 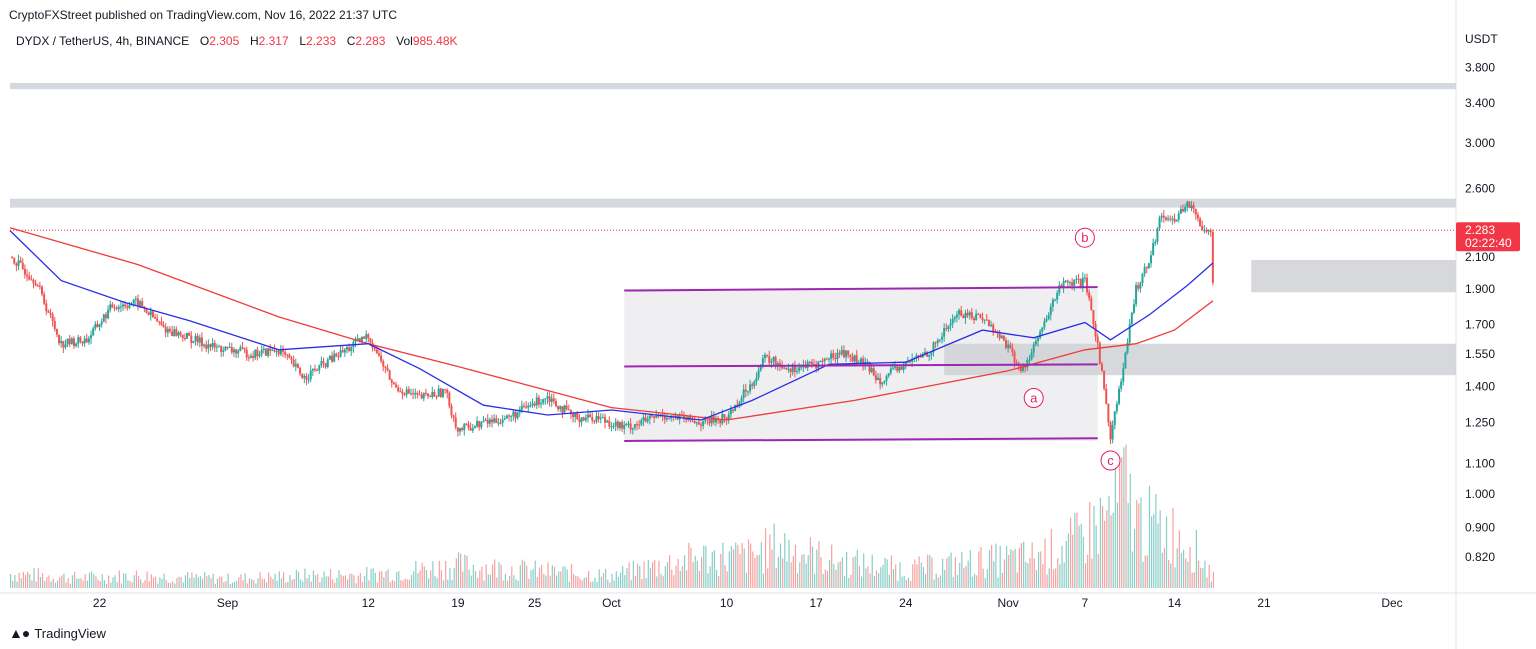 What do you see at coordinates (1481, 39) in the screenshot?
I see `price-axis-unit: USDT` at bounding box center [1481, 39].